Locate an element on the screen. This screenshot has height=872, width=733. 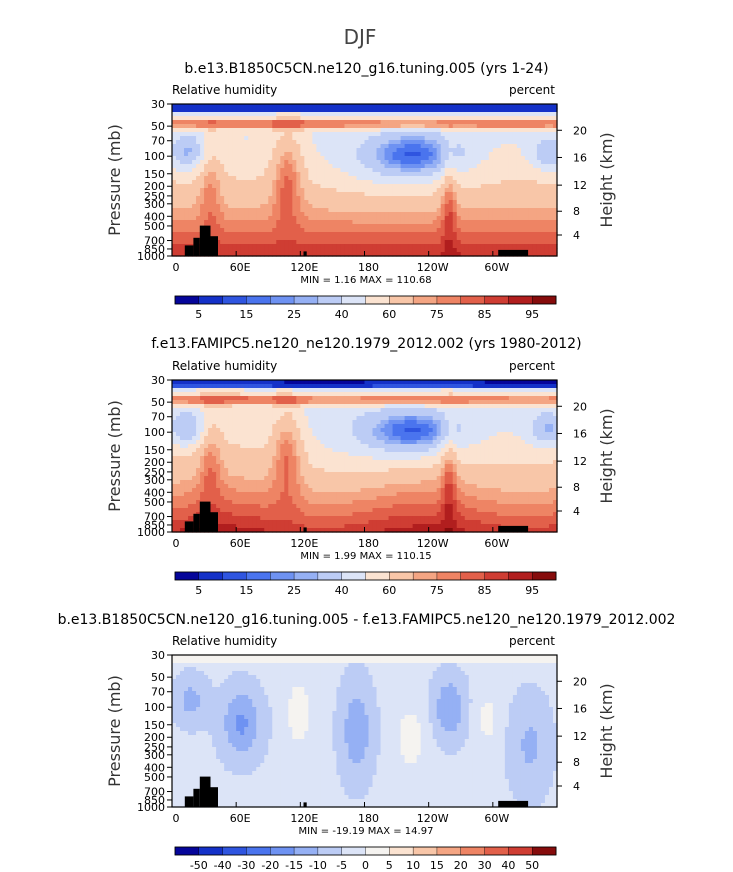
colorbar-label: 40 is located at coordinates (342, 590).